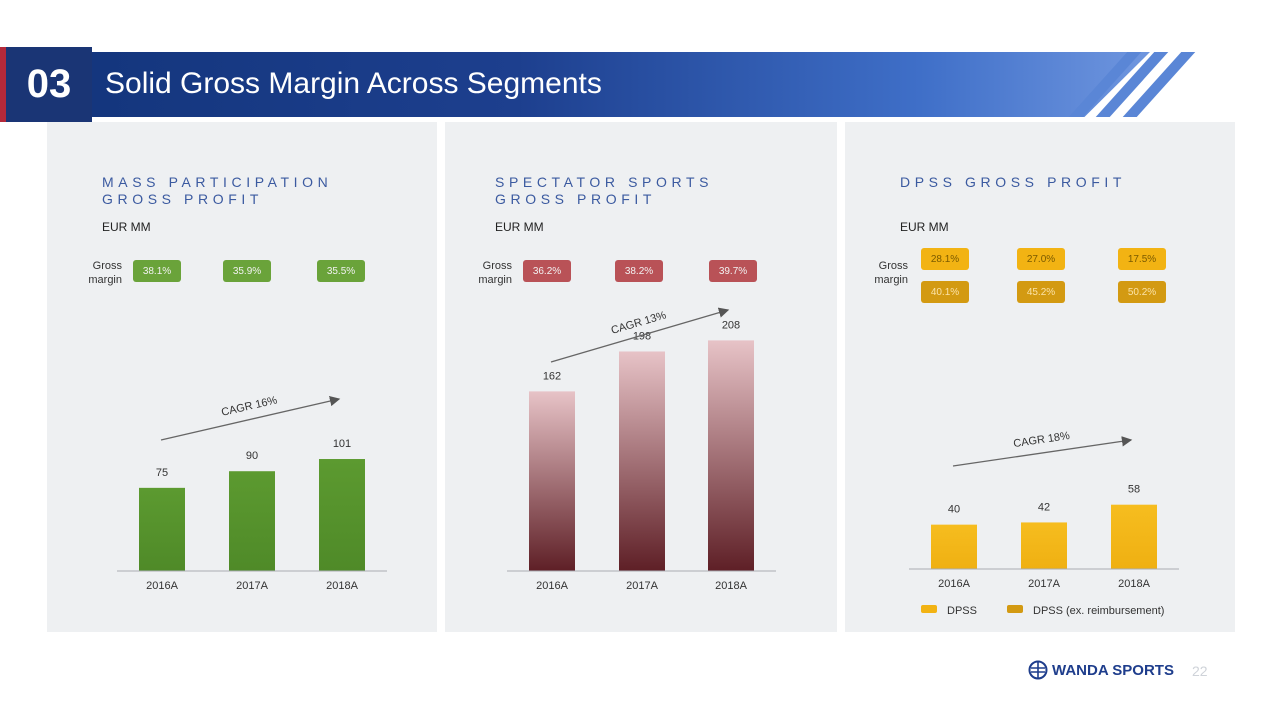 The width and height of the screenshot is (1280, 719). What do you see at coordinates (1142, 259) in the screenshot?
I see `gross-margin-badge: 17.5%` at bounding box center [1142, 259].